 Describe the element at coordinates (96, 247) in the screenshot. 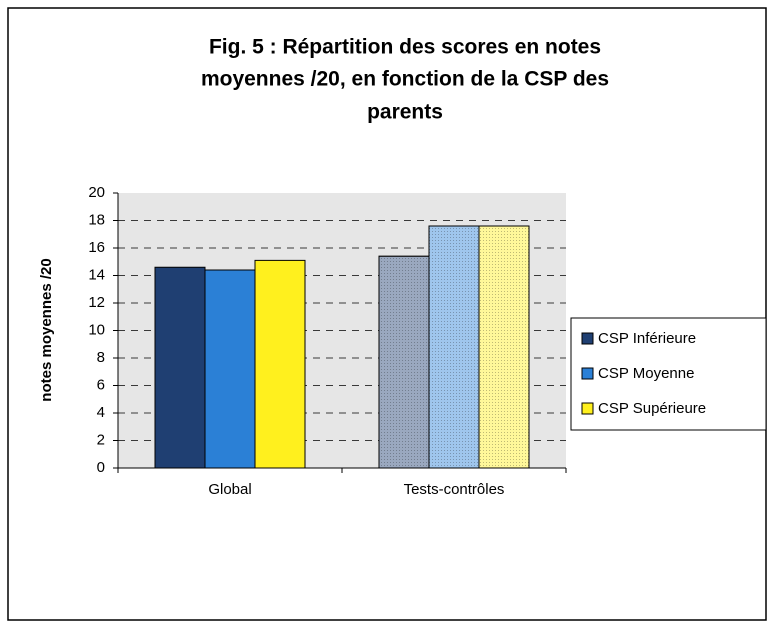

I see `y-tick-label: 16` at that location.